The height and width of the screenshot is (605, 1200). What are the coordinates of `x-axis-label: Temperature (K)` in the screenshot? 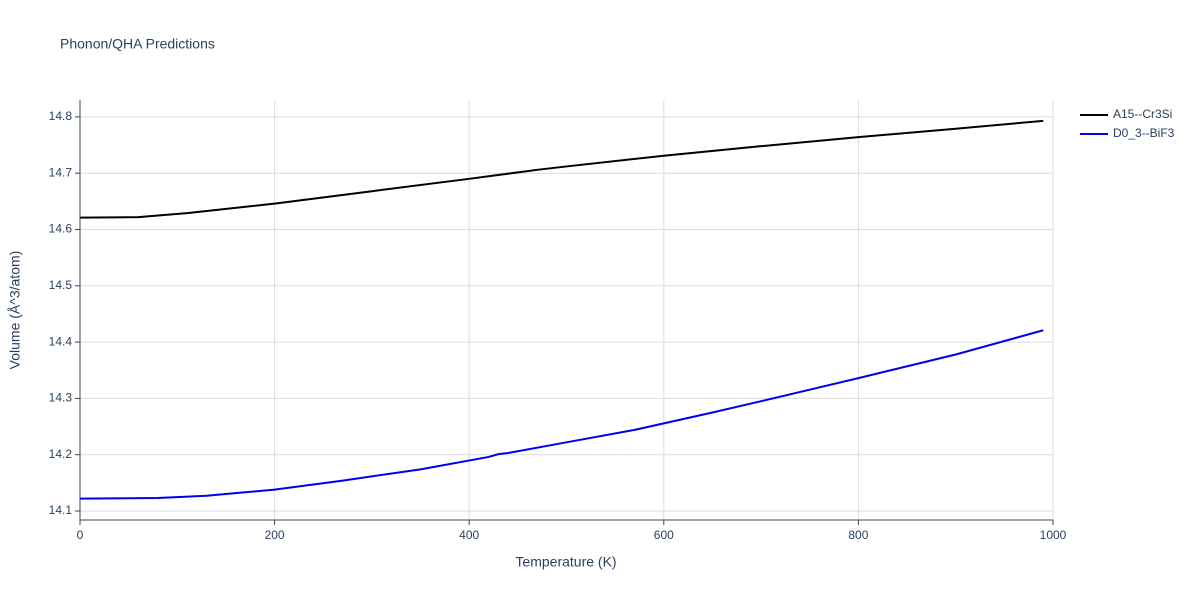 It's located at (565, 562).